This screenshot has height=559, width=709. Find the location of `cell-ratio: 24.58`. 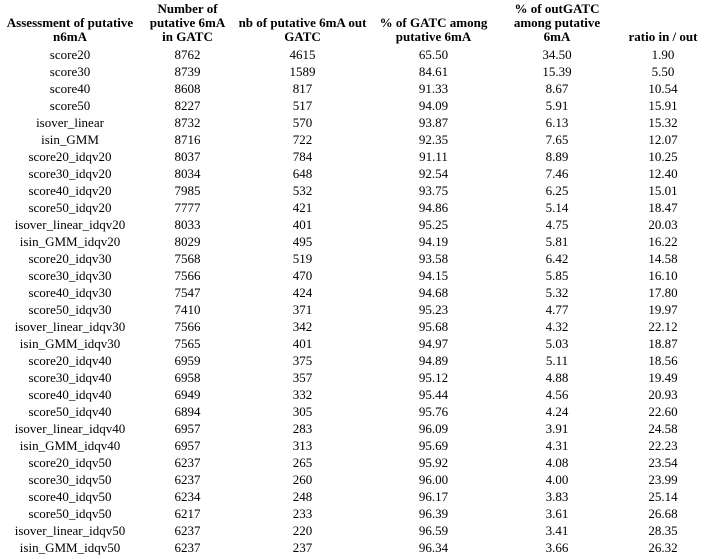

cell-ratio: 24.58 is located at coordinates (663, 428).